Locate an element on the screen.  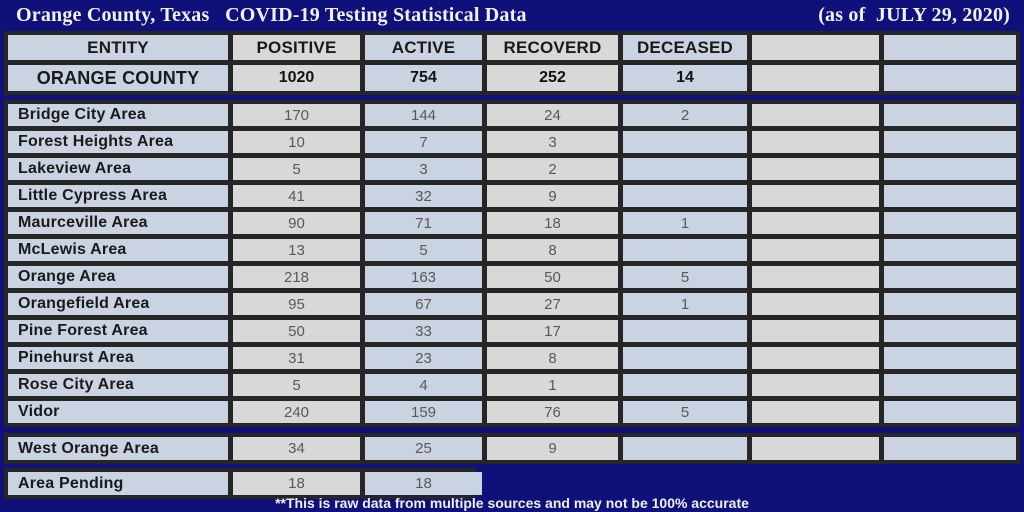
value-cell: 31 is located at coordinates (296, 358).